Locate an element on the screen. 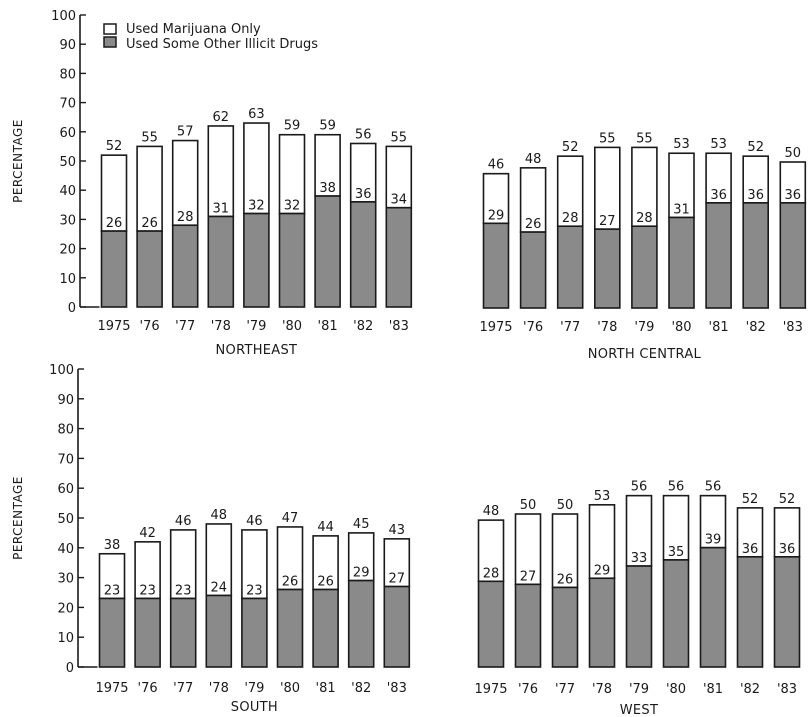 The height and width of the screenshot is (717, 812). label-total-west-82: 52 is located at coordinates (750, 499).